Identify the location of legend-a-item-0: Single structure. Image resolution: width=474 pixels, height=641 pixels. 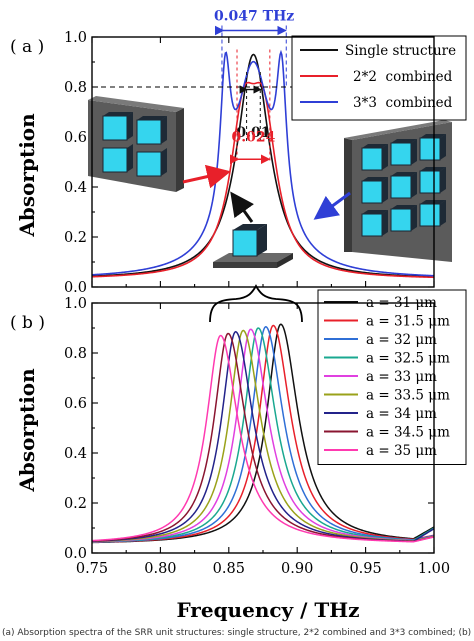
(400, 51).